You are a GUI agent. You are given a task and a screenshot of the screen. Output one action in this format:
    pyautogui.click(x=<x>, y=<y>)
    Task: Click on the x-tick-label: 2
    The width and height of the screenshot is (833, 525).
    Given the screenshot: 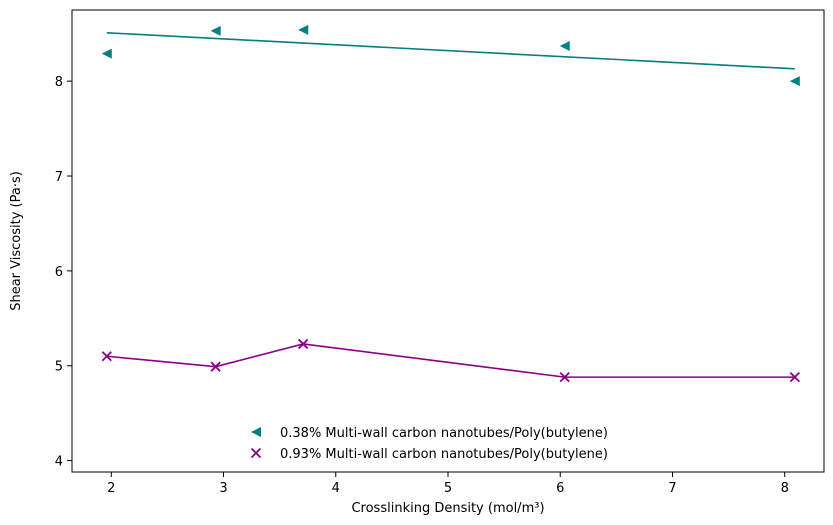 What is the action you would take?
    pyautogui.click(x=111, y=488)
    